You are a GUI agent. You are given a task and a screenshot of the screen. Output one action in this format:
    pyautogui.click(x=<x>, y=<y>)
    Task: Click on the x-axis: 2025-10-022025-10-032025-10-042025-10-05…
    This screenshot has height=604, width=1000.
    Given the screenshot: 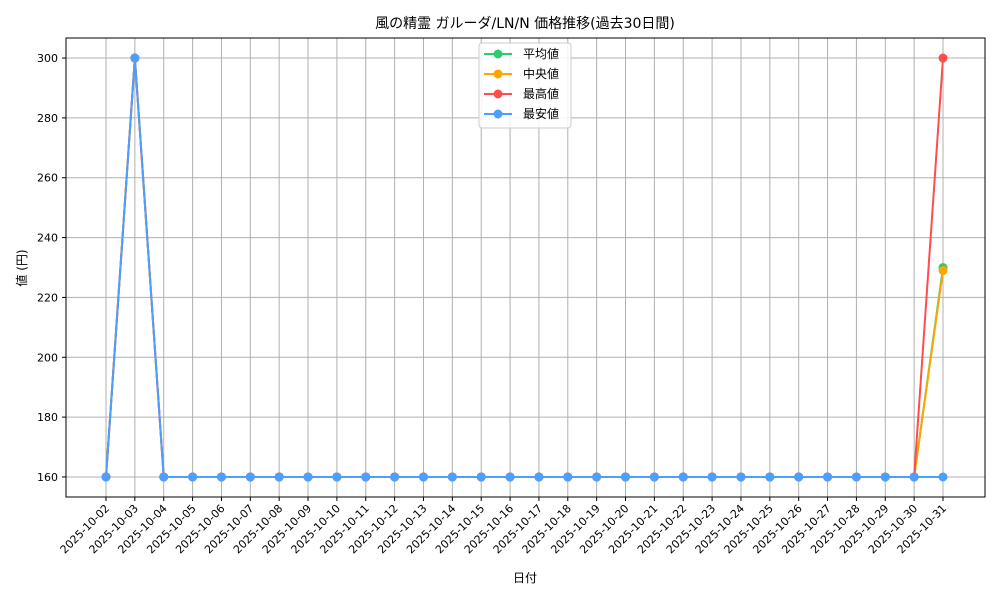 What is the action you would take?
    pyautogui.click(x=503, y=526)
    